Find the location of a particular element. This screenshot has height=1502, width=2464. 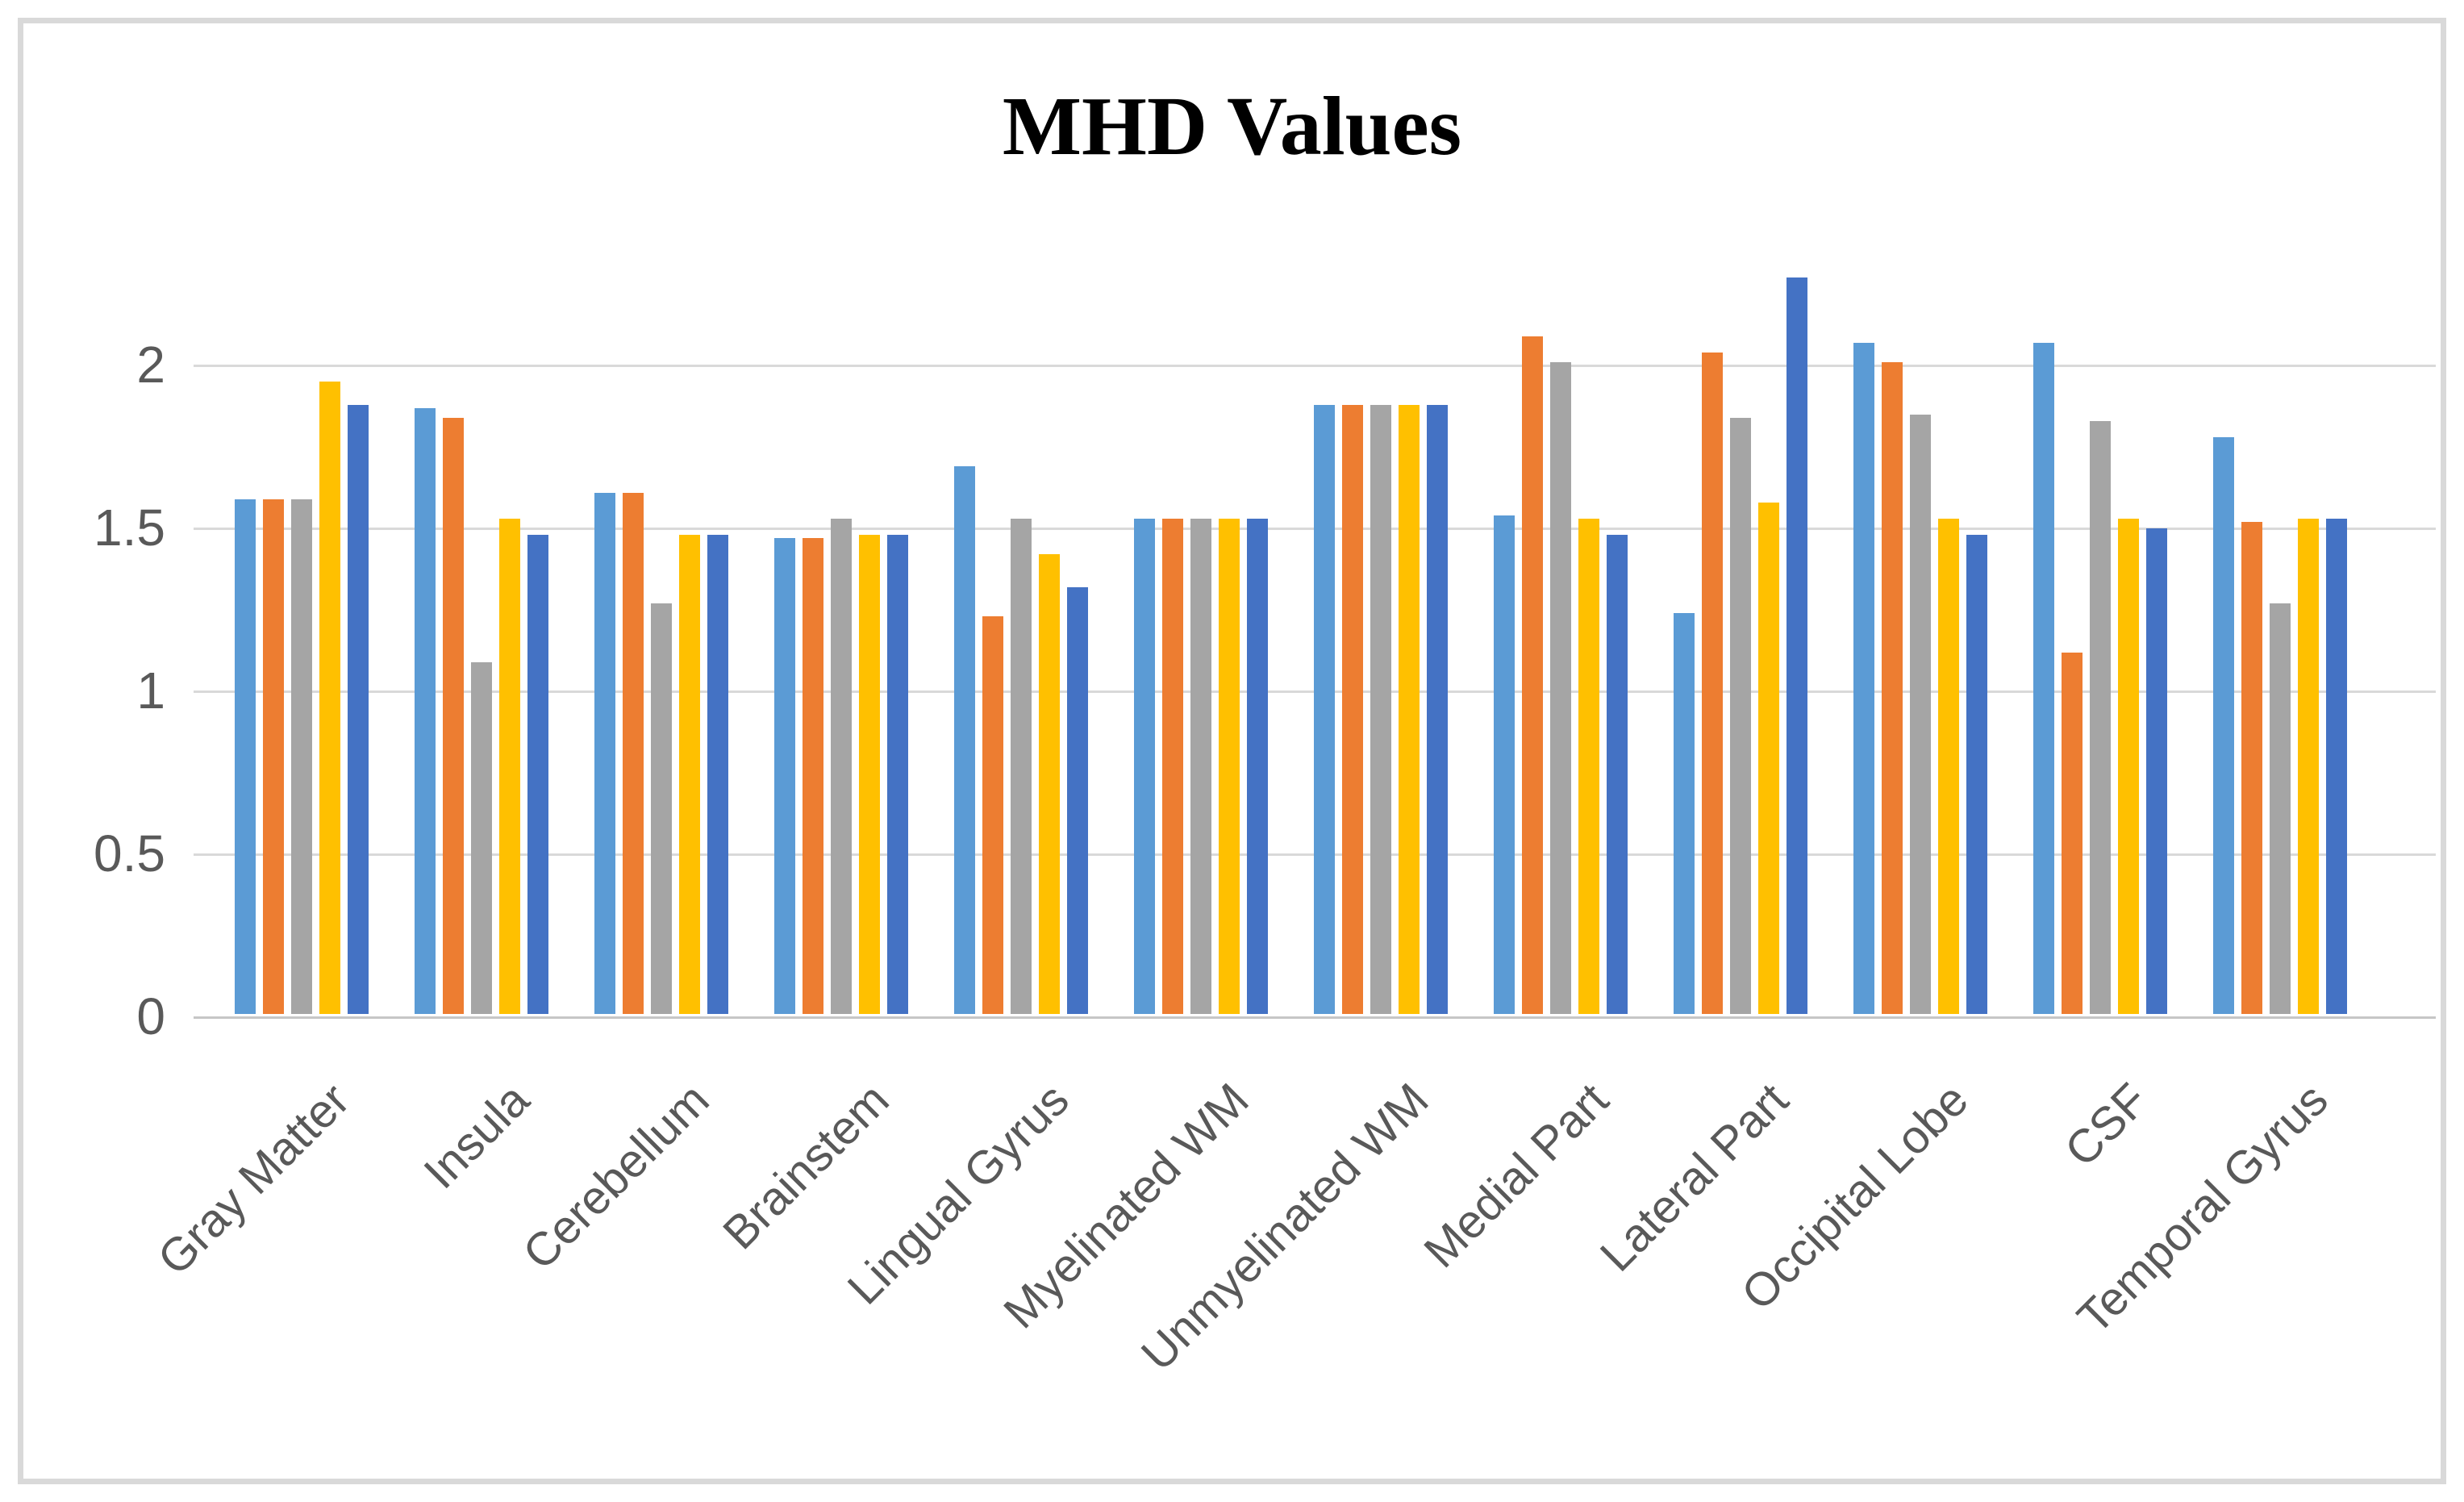

y-axis-tick-label: 0.5 is located at coordinates (129, 853).